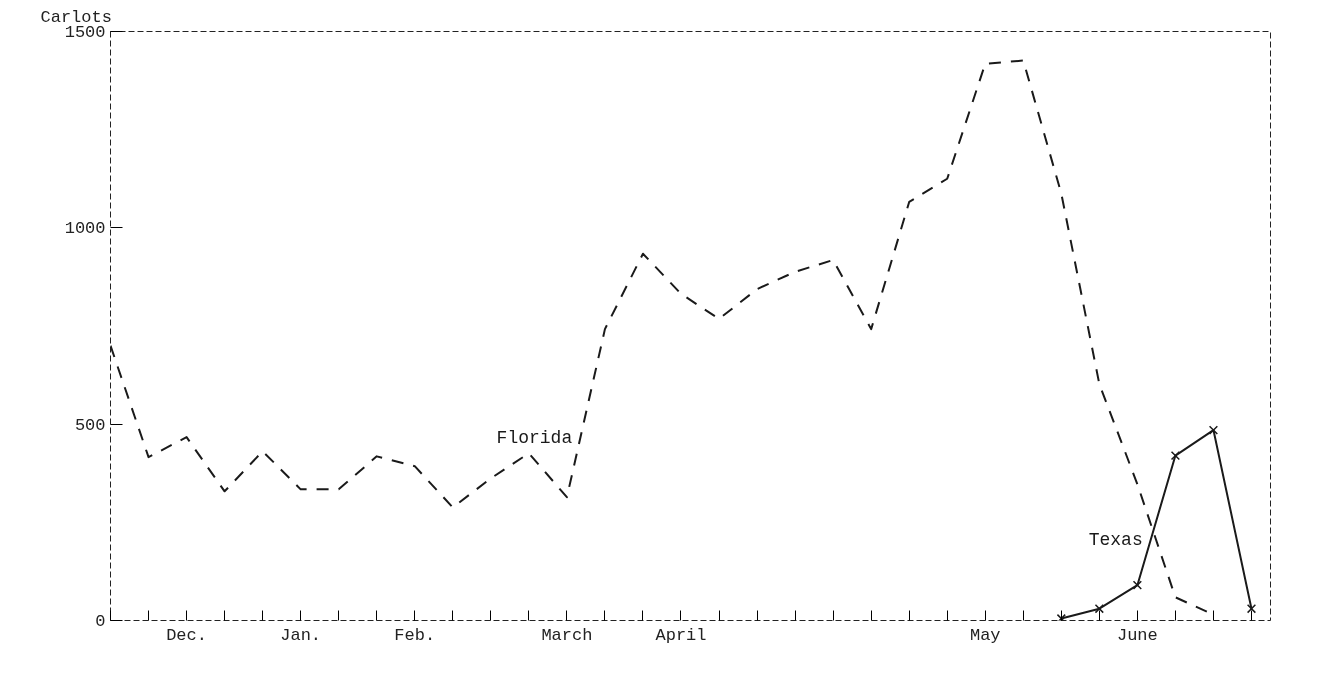 This screenshot has width=1322, height=684. Describe the element at coordinates (85, 229) in the screenshot. I see `y-tick-label: 1000` at that location.